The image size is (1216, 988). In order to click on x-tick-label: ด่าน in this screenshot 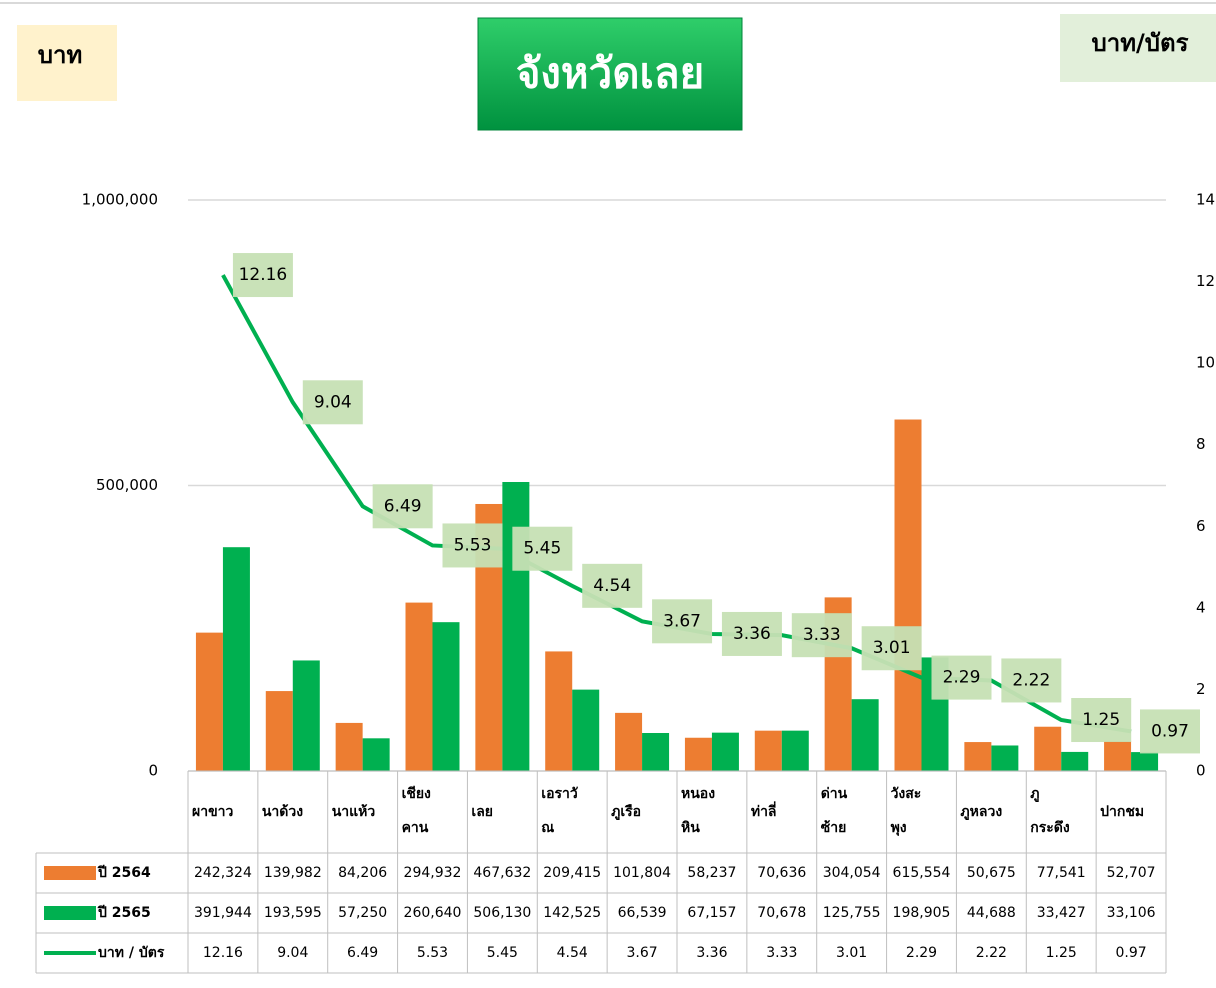, I will do `click(834, 794)`.